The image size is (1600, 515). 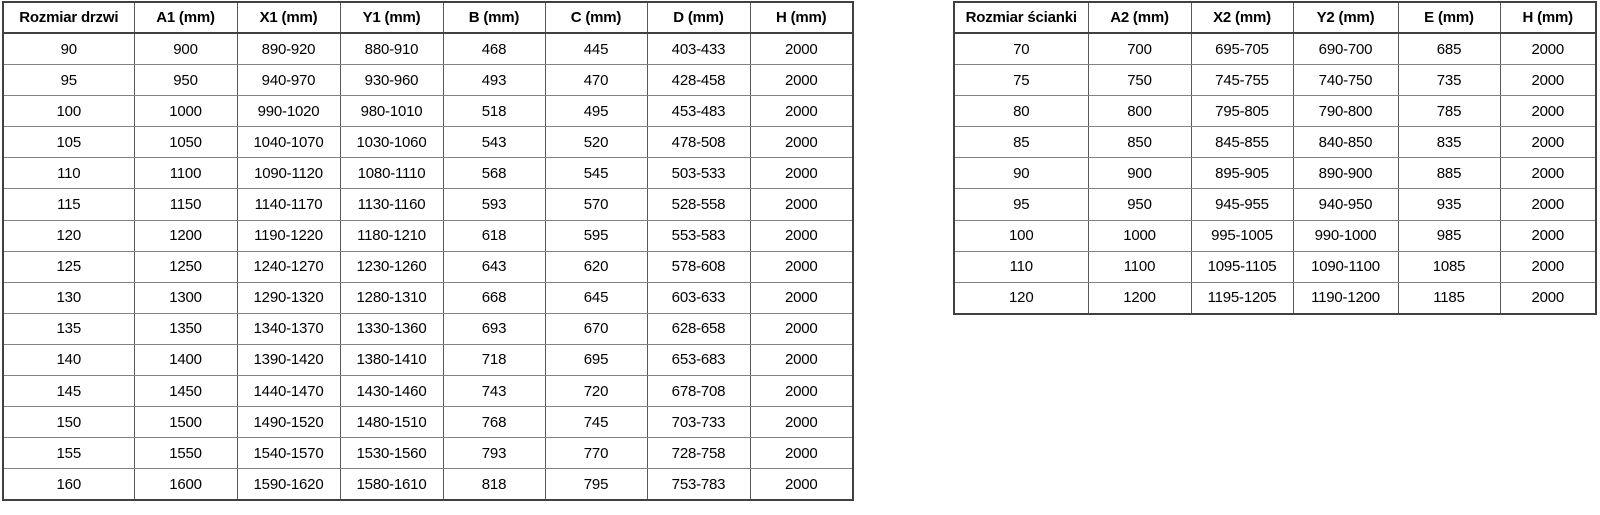 What do you see at coordinates (391, 111) in the screenshot?
I see `table-cell: 980-1010` at bounding box center [391, 111].